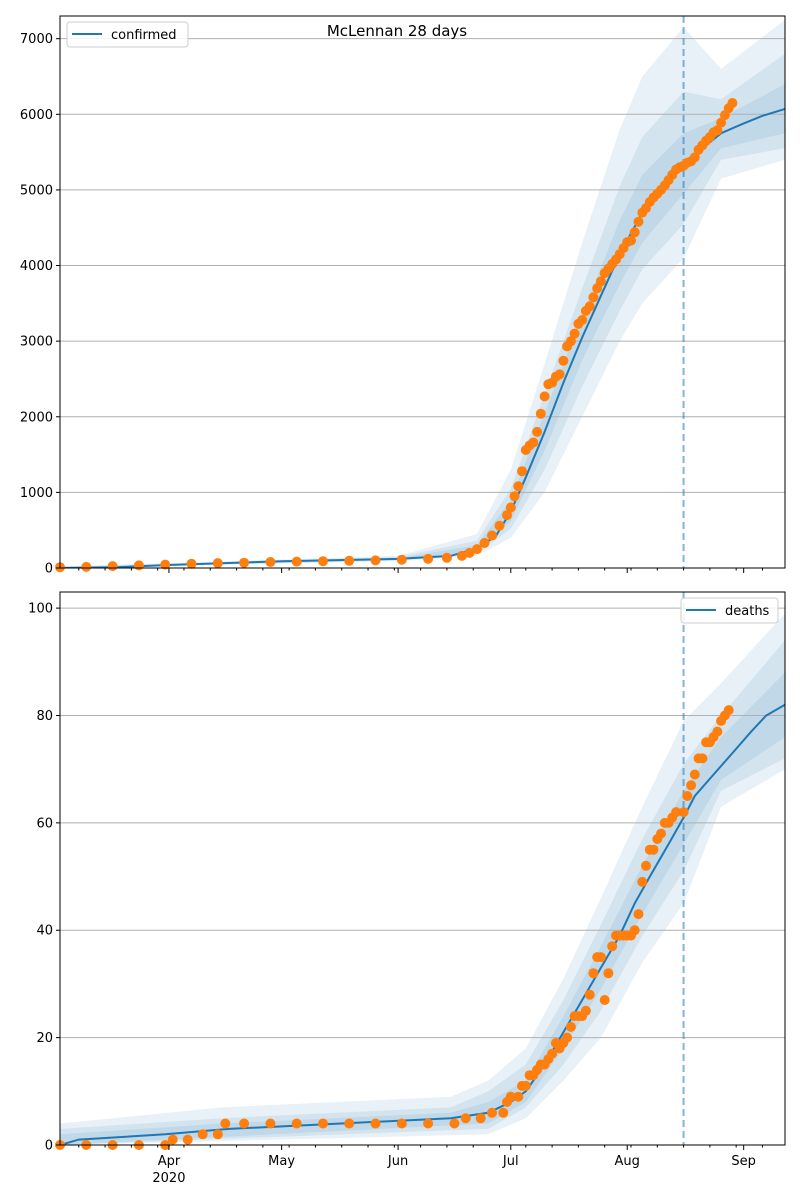  I want to click on deaths-x-ticks: Apr 2020 May Jun Jul Aug Sep, so click(420, 1165).